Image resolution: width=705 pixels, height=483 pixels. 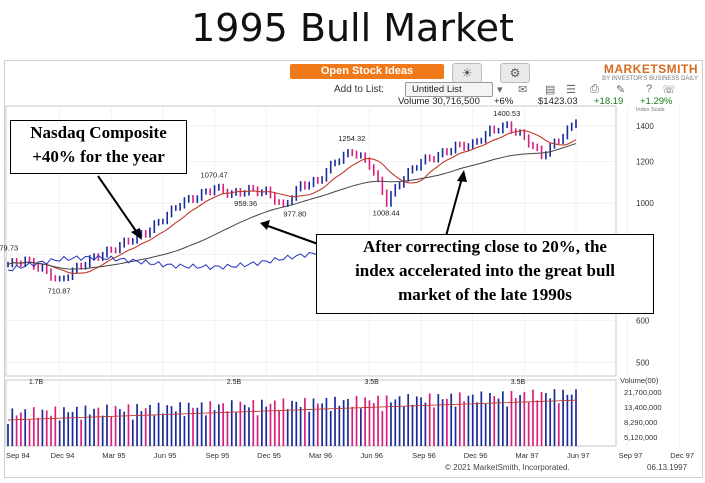 I want to click on callout-line: After correcting close to 20%, the, so click(x=485, y=246).